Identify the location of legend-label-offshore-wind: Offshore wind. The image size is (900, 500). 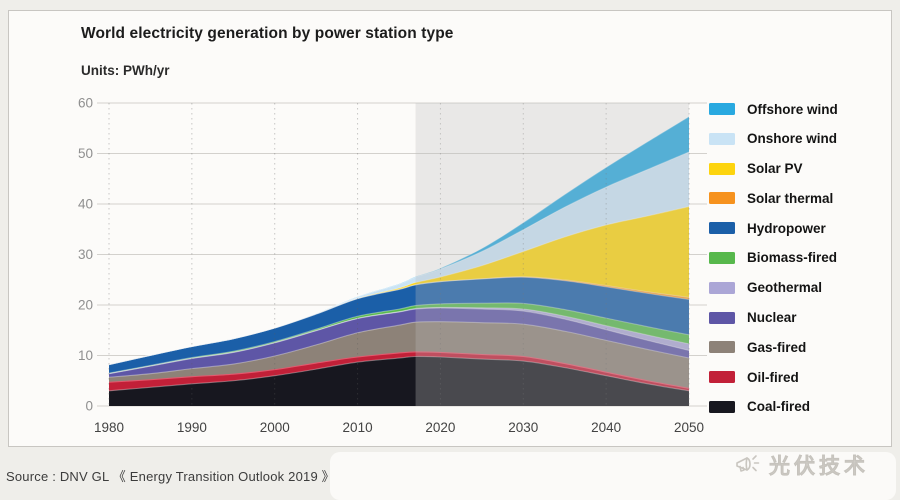
(792, 109).